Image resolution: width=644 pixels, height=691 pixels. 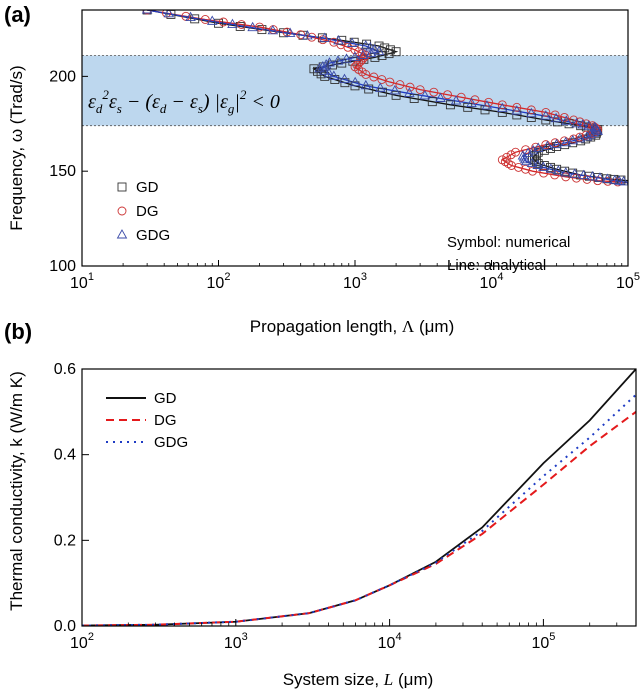 I want to click on panel-a-note-analytical: Line: analytical, so click(x=496, y=265).